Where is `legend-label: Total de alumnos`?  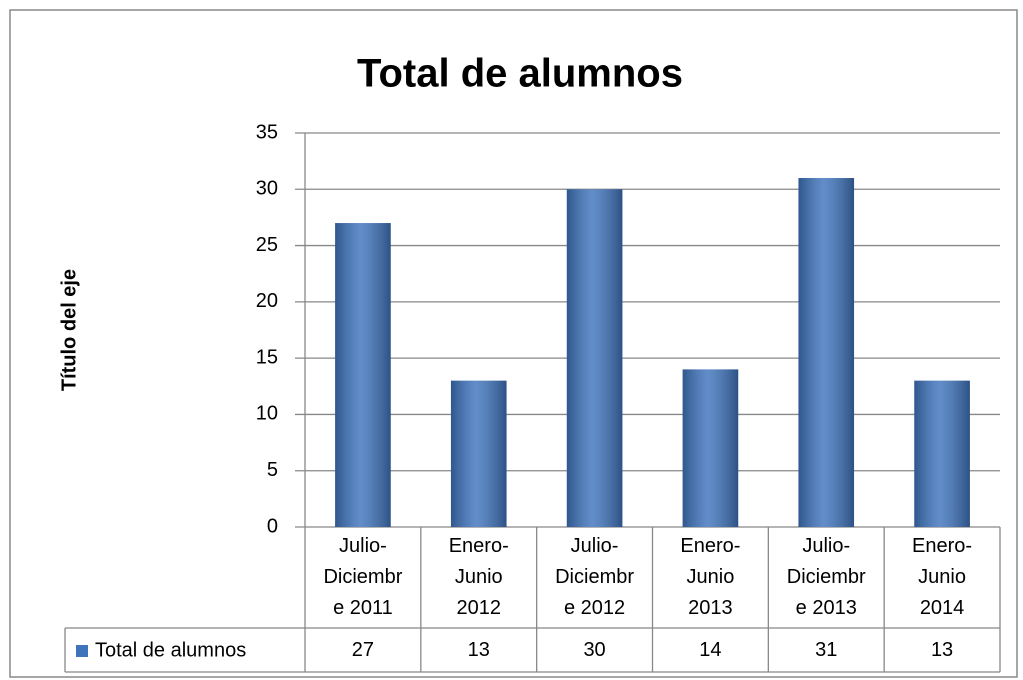 legend-label: Total de alumnos is located at coordinates (170, 650).